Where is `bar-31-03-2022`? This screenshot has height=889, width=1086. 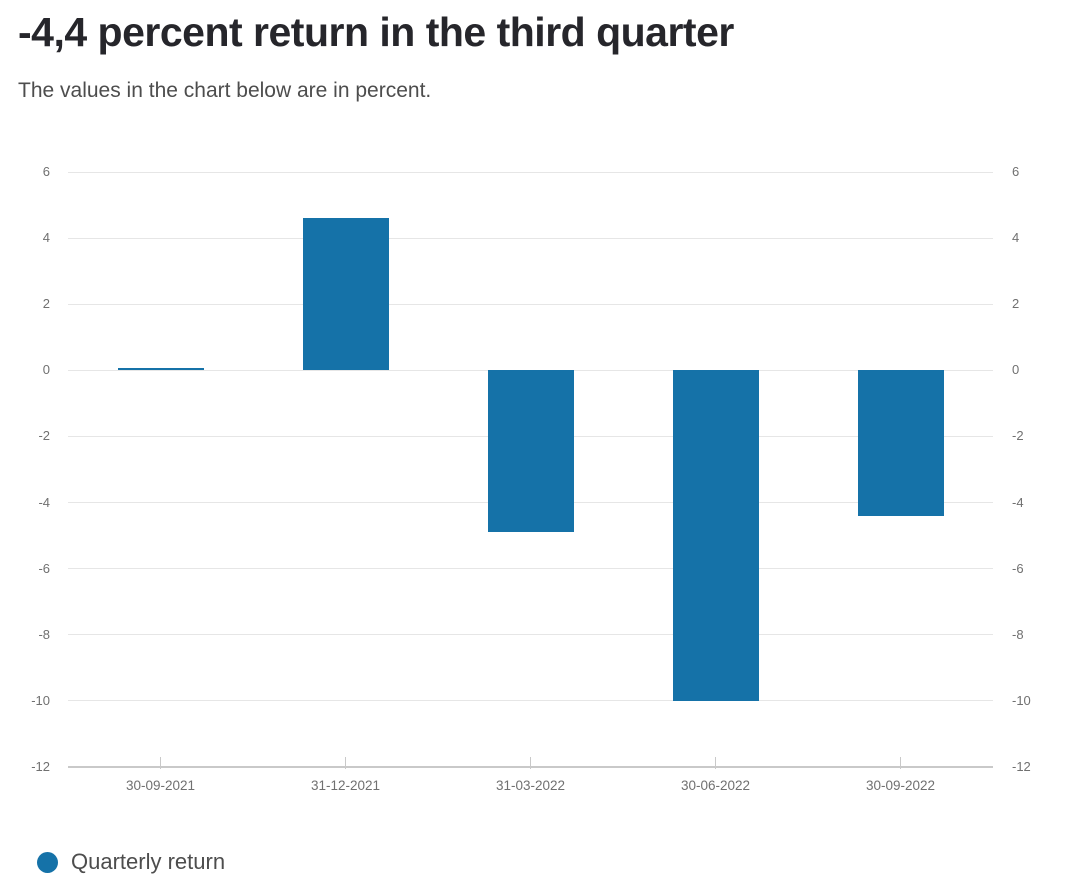 bar-31-03-2022 is located at coordinates (530, 451).